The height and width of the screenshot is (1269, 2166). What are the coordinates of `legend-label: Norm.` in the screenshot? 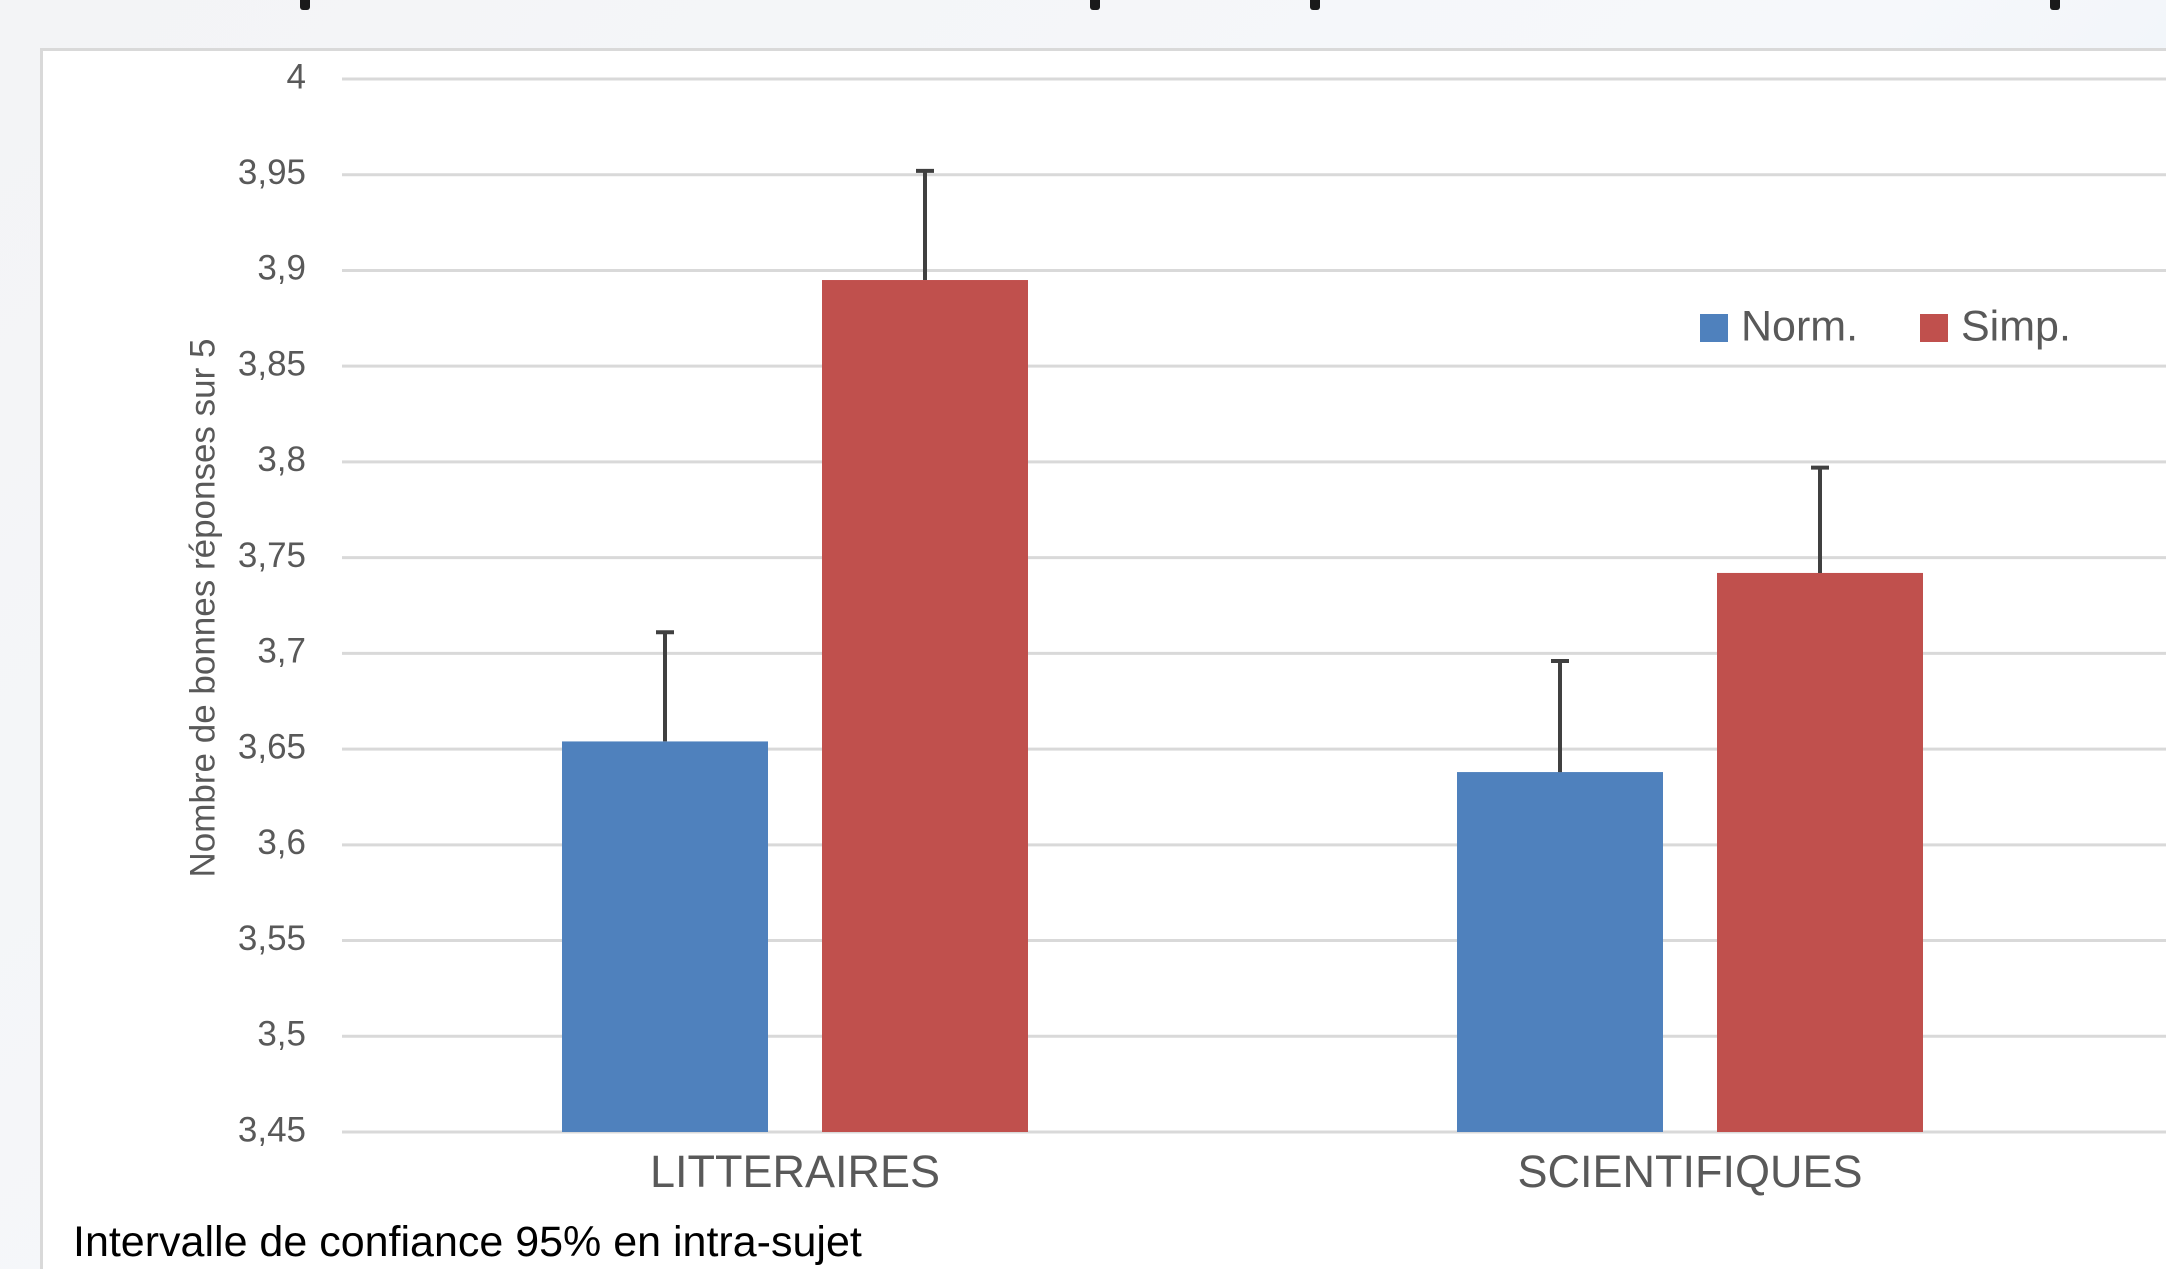 It's located at (1799, 326).